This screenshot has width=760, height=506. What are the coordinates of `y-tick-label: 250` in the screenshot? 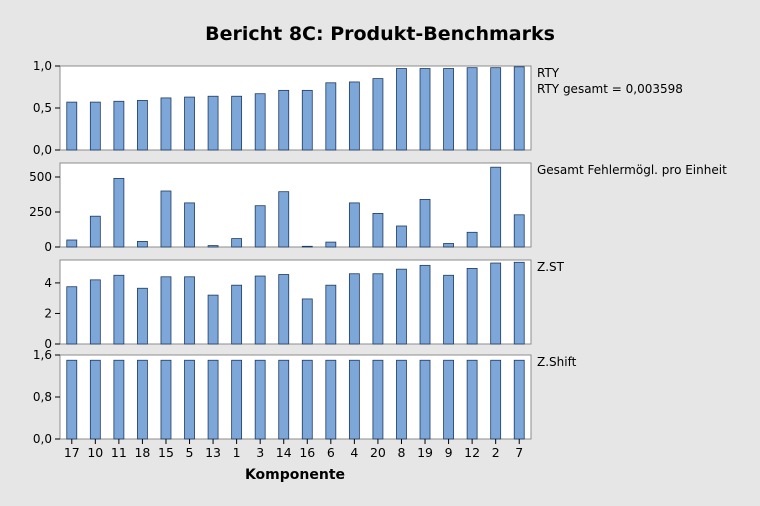 It's located at (40, 212).